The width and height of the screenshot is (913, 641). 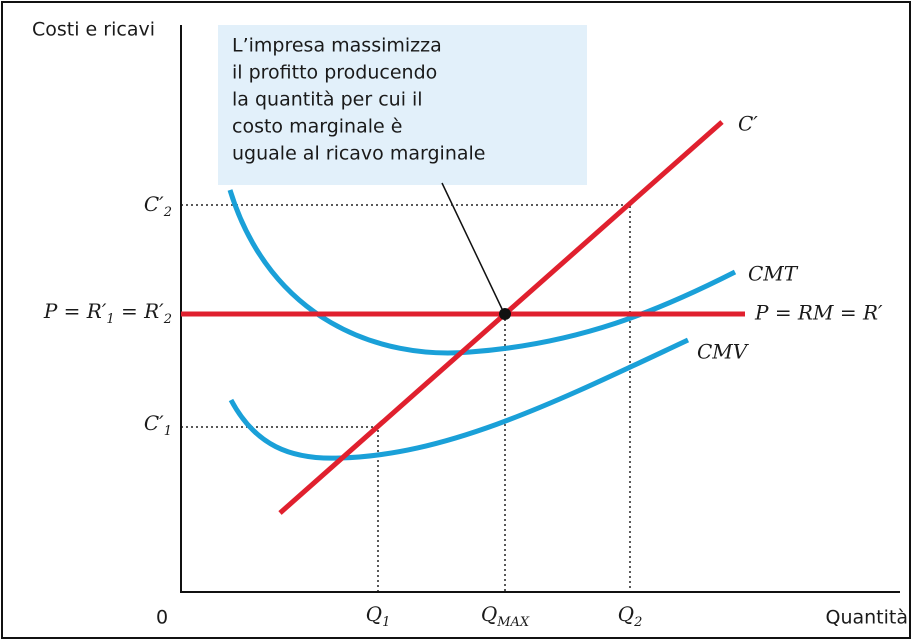 I want to click on leader-line, so click(x=472, y=247).